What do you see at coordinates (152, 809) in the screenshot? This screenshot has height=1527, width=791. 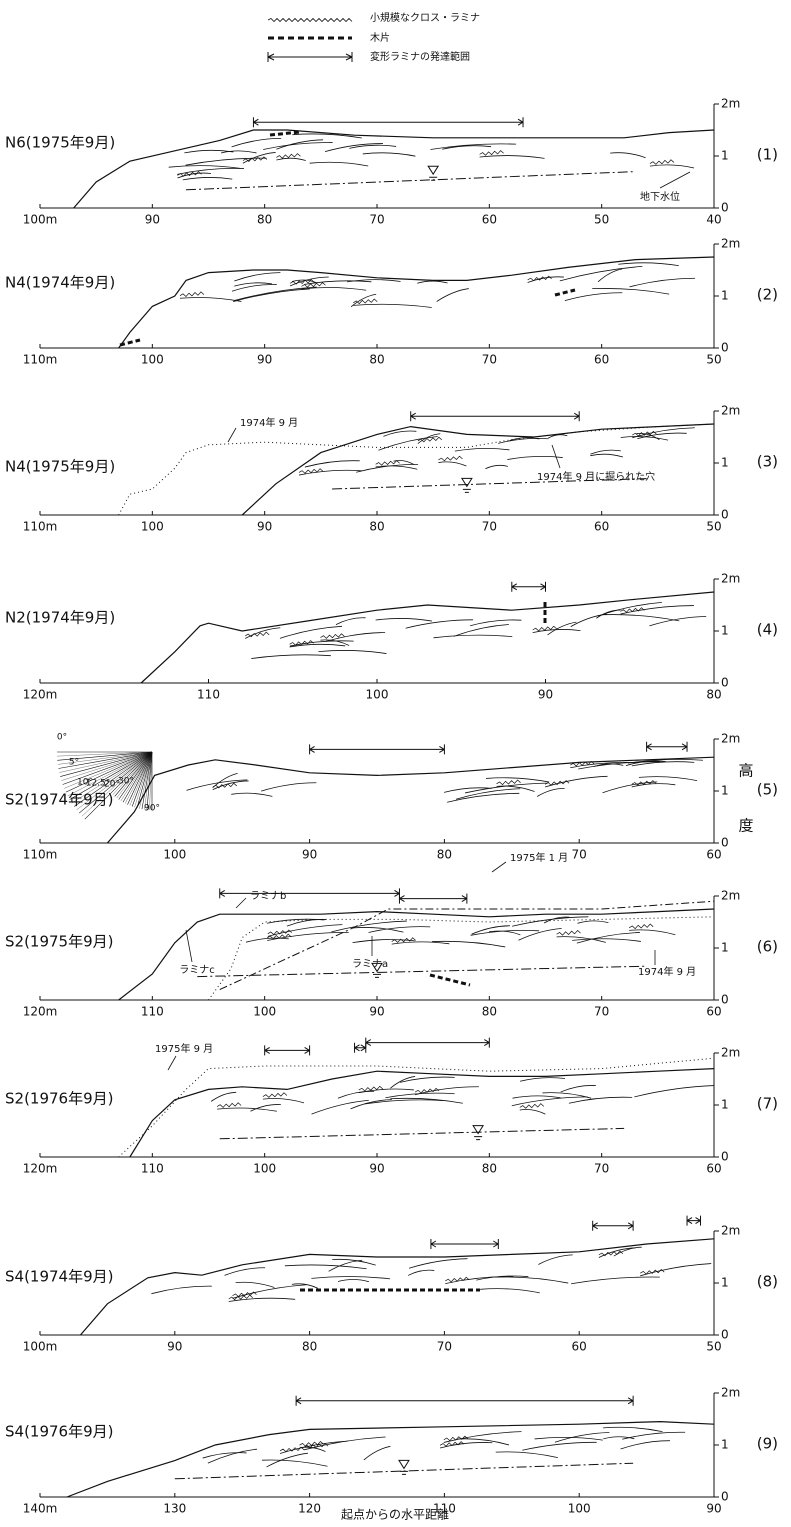 I see `angle-label: 90°` at bounding box center [152, 809].